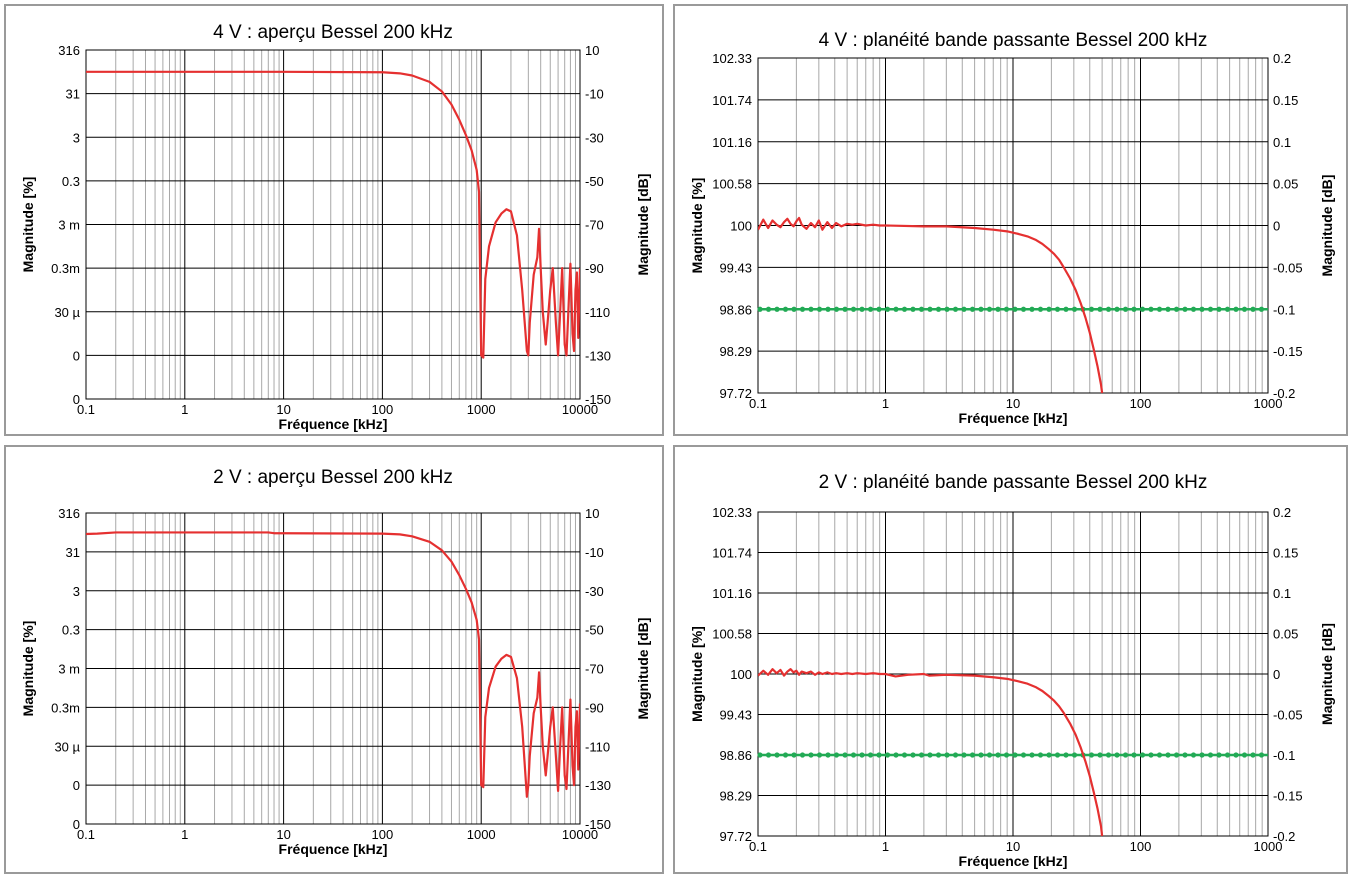 Image resolution: width=1352 pixels, height=878 pixels. What do you see at coordinates (732, 58) in the screenshot?
I see `y-tick-label-left: 102.33` at bounding box center [732, 58].